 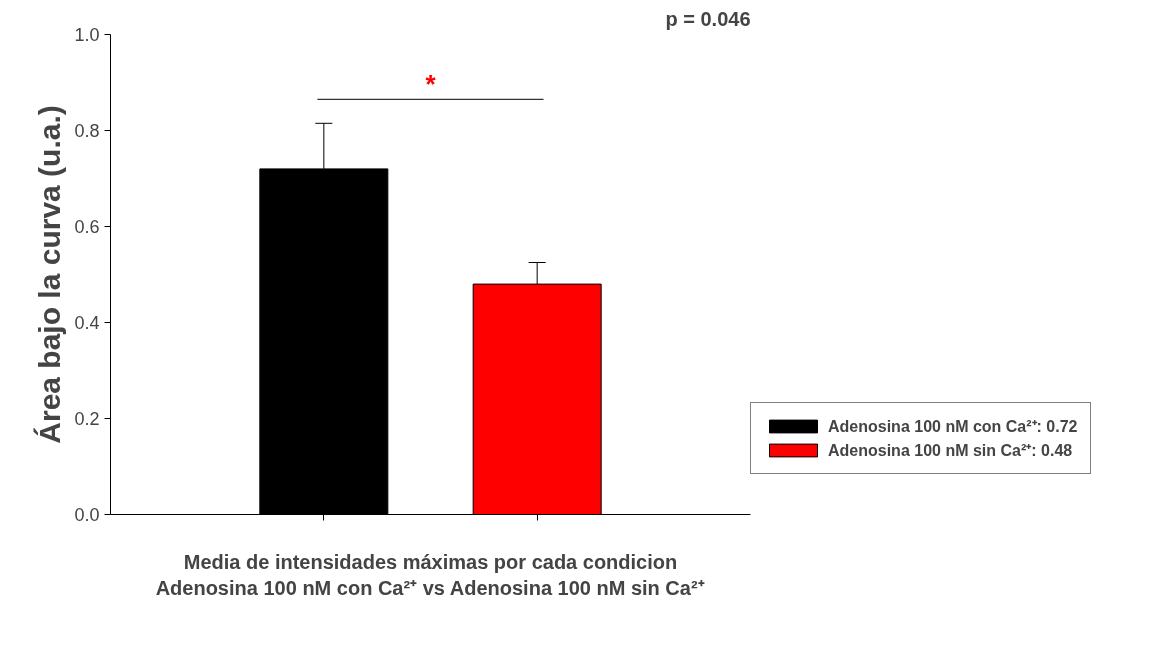 What do you see at coordinates (87, 515) in the screenshot?
I see `y-tick-label: 0.0` at bounding box center [87, 515].